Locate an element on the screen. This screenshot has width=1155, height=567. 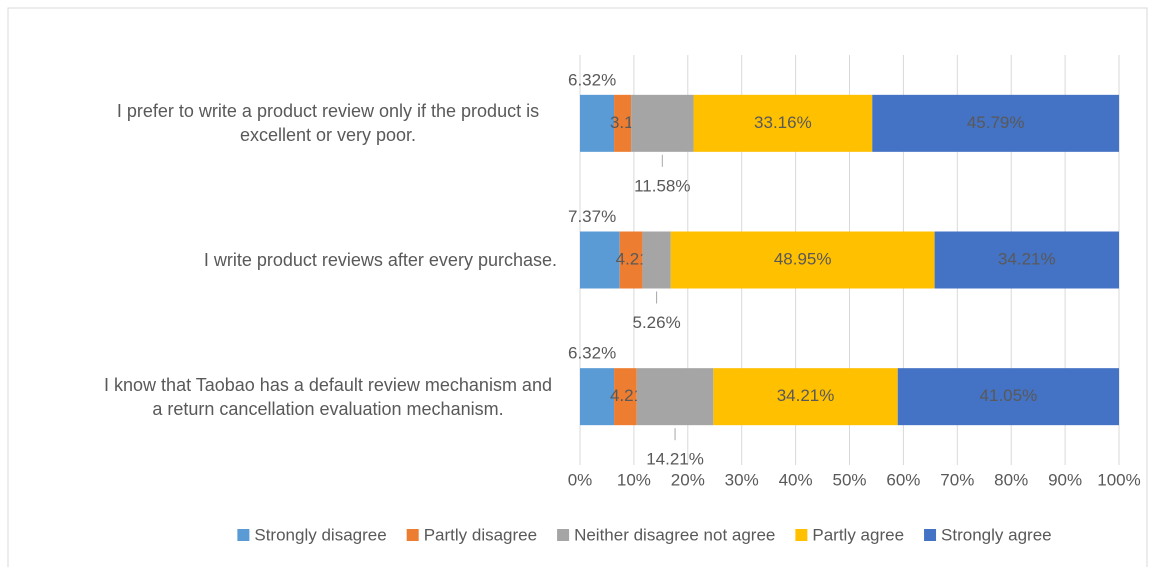
value-label: 7.37% is located at coordinates (592, 216).